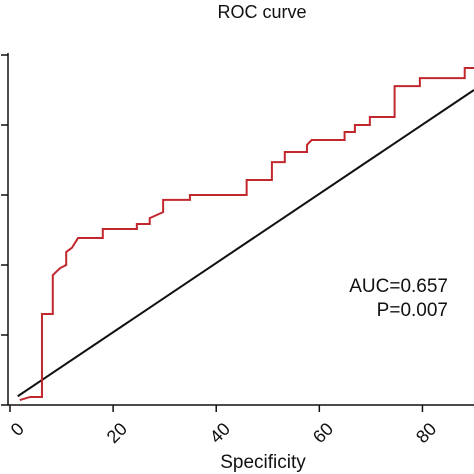  Describe the element at coordinates (17, 429) in the screenshot. I see `x-tick-label: 0` at that location.